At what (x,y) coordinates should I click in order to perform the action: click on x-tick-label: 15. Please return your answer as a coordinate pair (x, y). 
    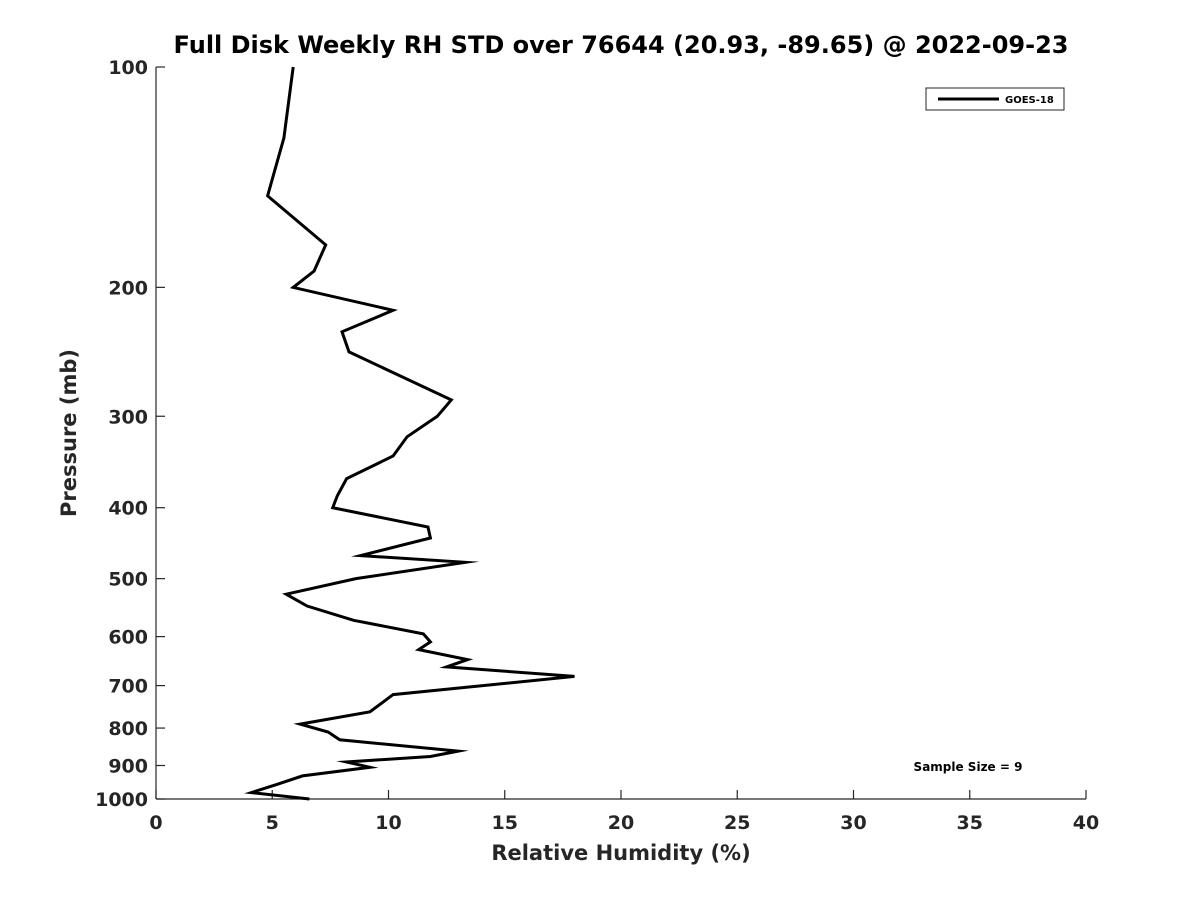
    Looking at the image, I should click on (505, 823).